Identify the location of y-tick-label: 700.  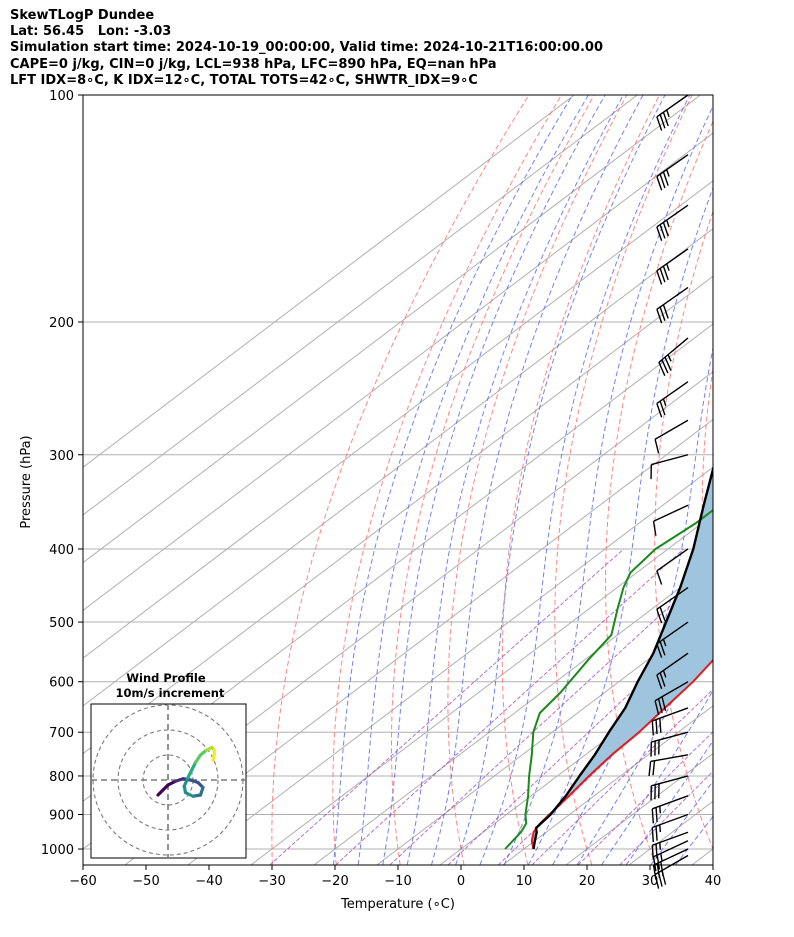
(61, 733).